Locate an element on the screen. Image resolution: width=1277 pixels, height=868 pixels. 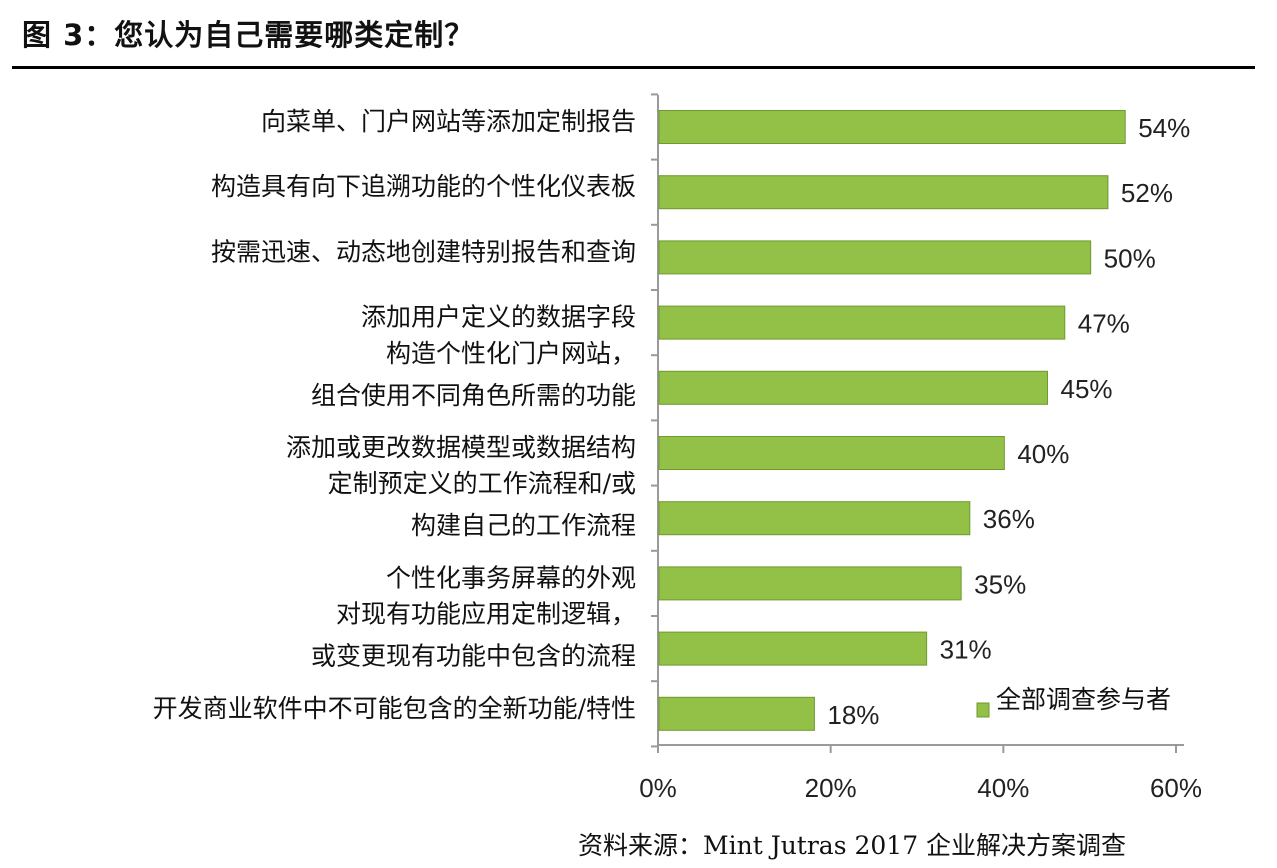
x-tick-label: 40% is located at coordinates (1003, 788).